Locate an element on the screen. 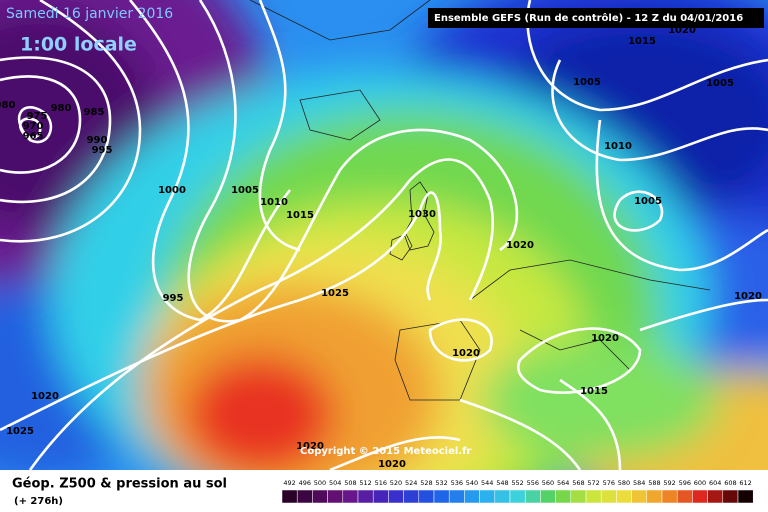 This screenshot has height=512, width=768. legend-tick-label: 500 is located at coordinates (320, 483).